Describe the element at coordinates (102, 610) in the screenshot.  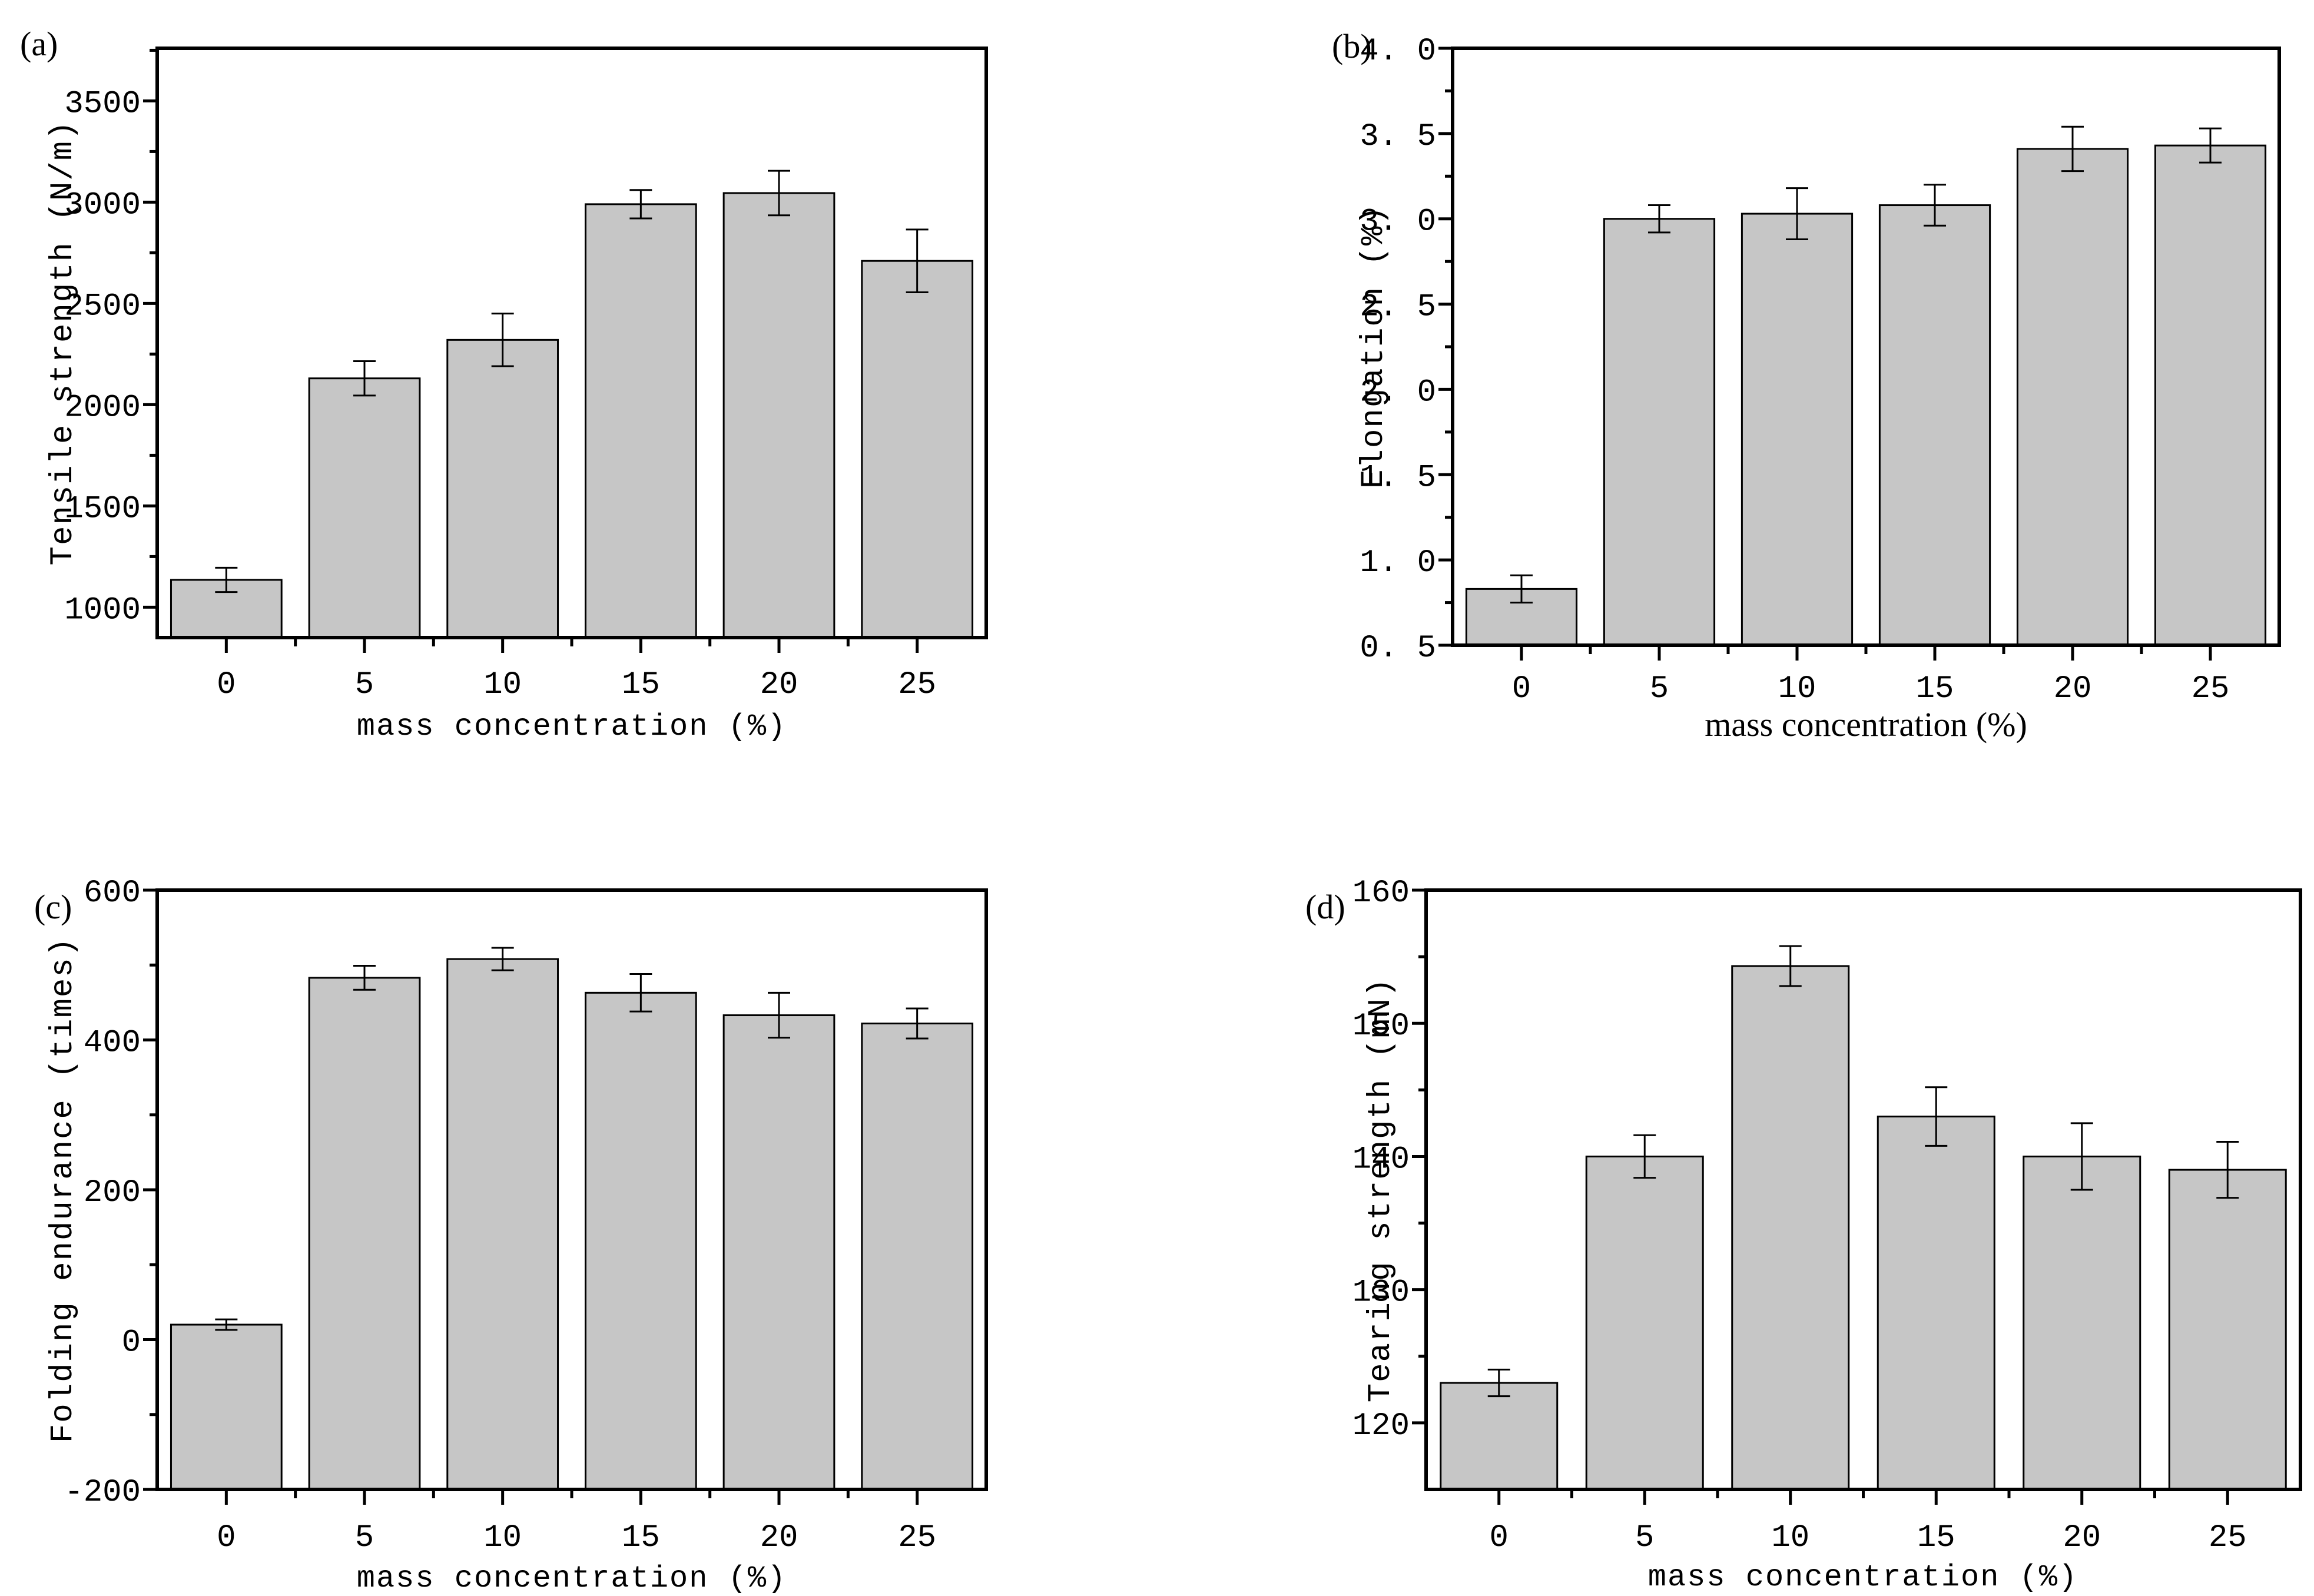
I see `y-tick-label: 1000` at that location.